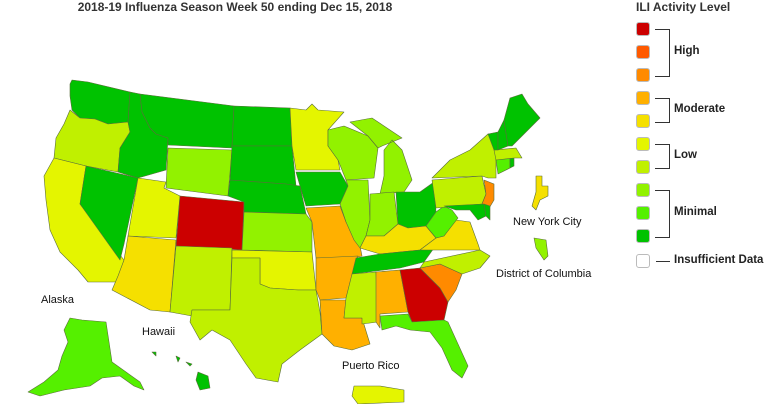 Image resolution: width=770 pixels, height=404 pixels. What do you see at coordinates (719, 260) in the screenshot?
I see `legend-label-insufficient-data: Insufficient Data` at bounding box center [719, 260].